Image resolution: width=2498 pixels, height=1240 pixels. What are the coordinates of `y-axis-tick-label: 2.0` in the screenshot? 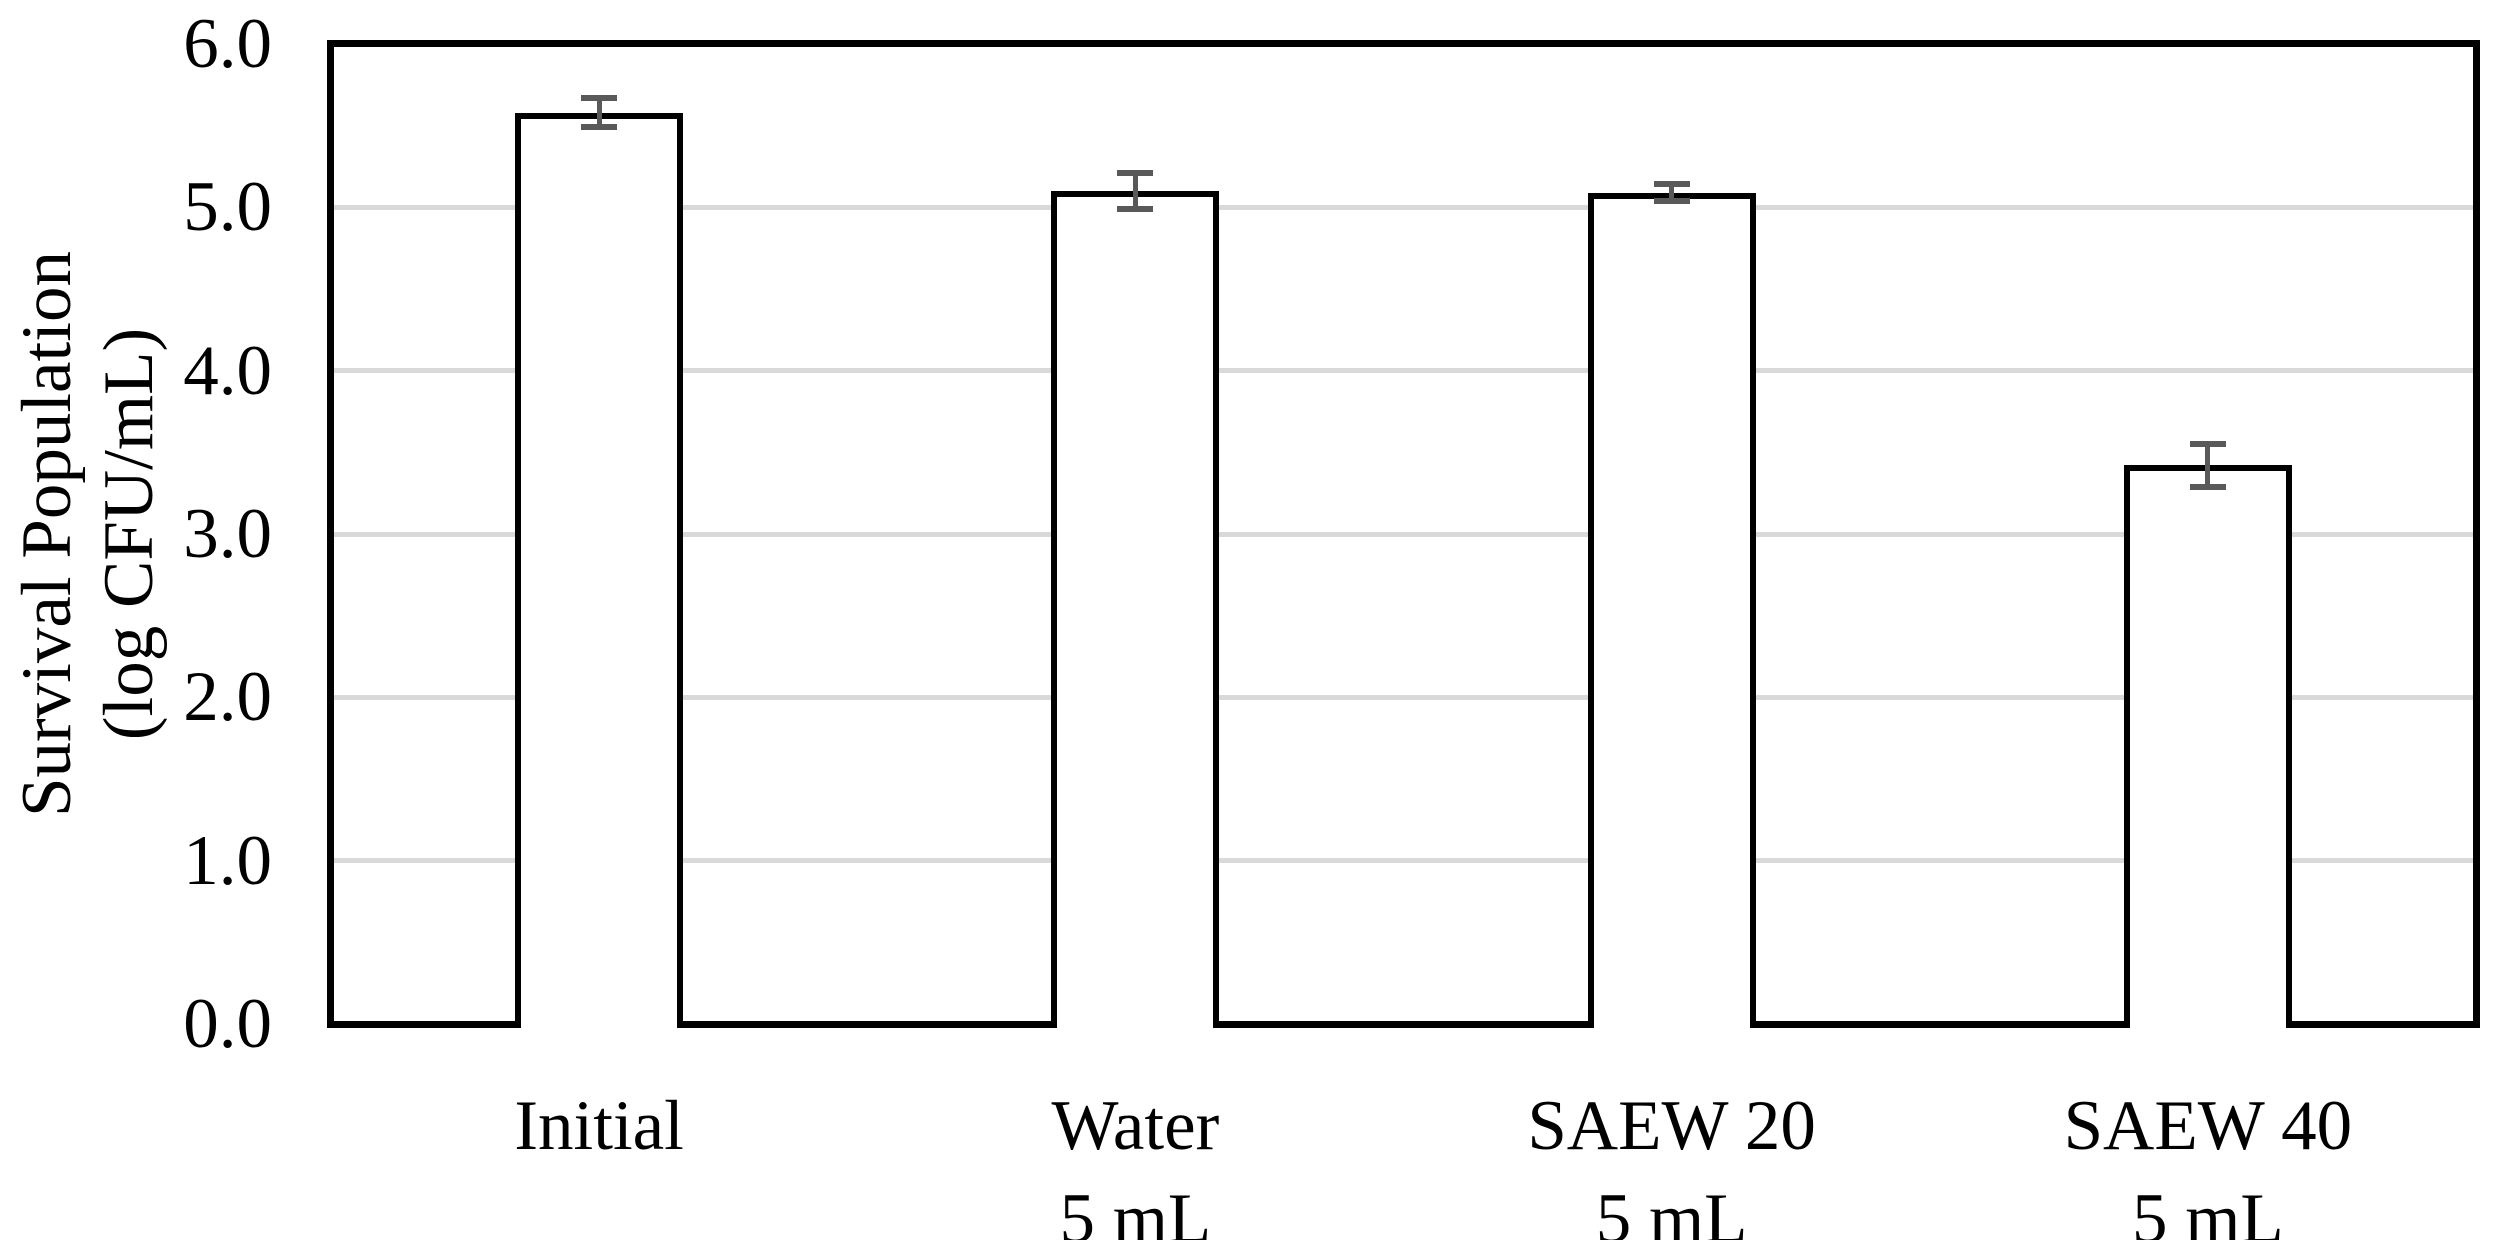 It's located at (227, 697).